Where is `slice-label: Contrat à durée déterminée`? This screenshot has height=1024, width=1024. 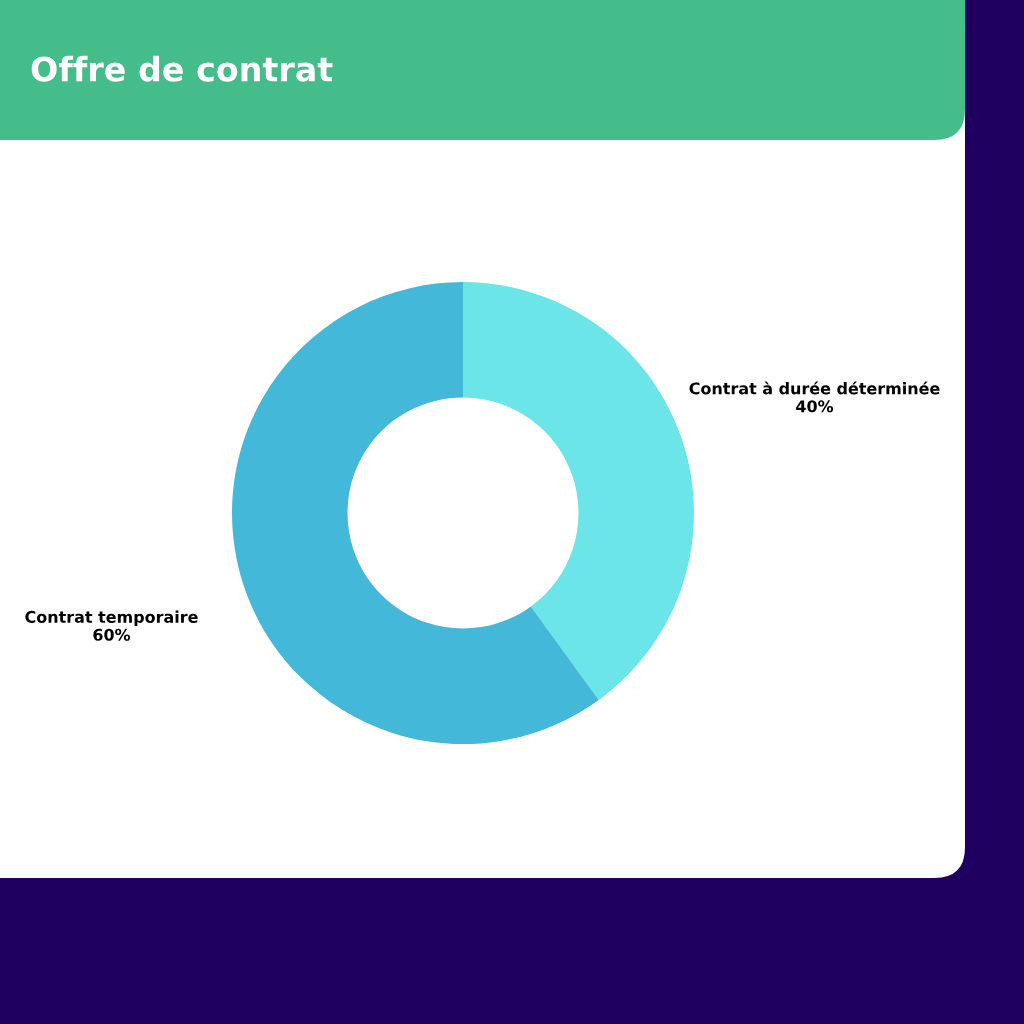
slice-label: Contrat à durée déterminée is located at coordinates (814, 388).